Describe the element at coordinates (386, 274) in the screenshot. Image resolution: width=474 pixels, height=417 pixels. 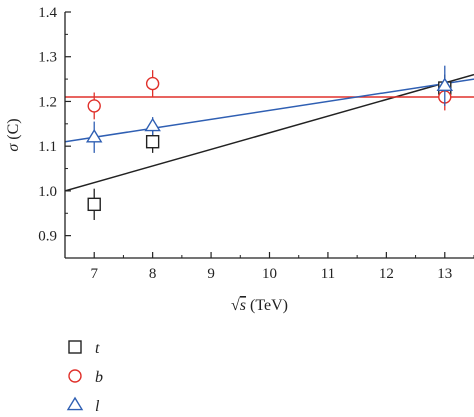
I see `x-tick-label: 12` at that location.